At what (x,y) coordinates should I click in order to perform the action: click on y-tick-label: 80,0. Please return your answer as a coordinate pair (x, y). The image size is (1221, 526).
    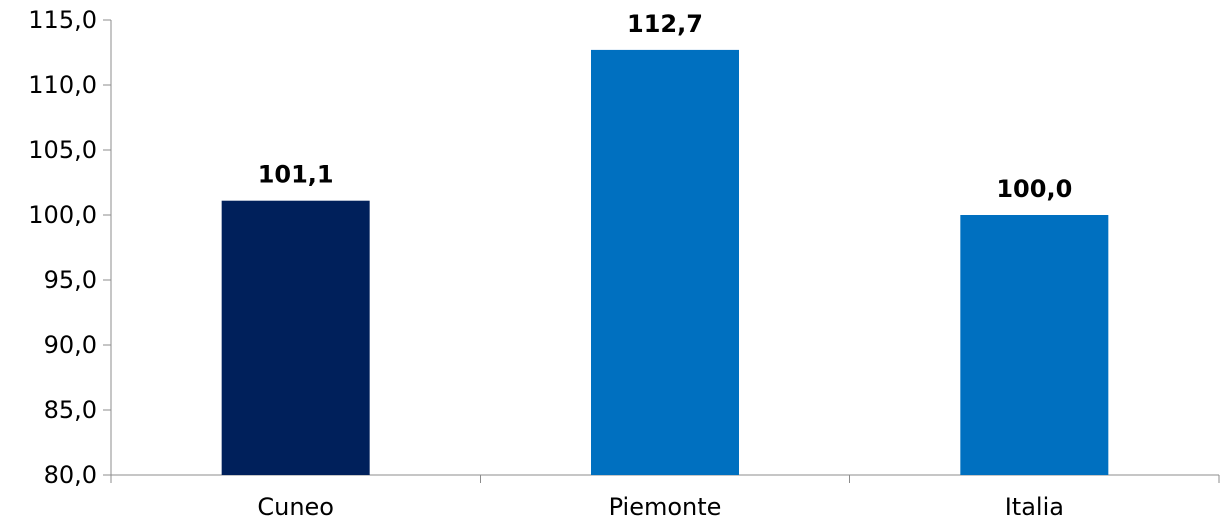
    Looking at the image, I should click on (70, 475).